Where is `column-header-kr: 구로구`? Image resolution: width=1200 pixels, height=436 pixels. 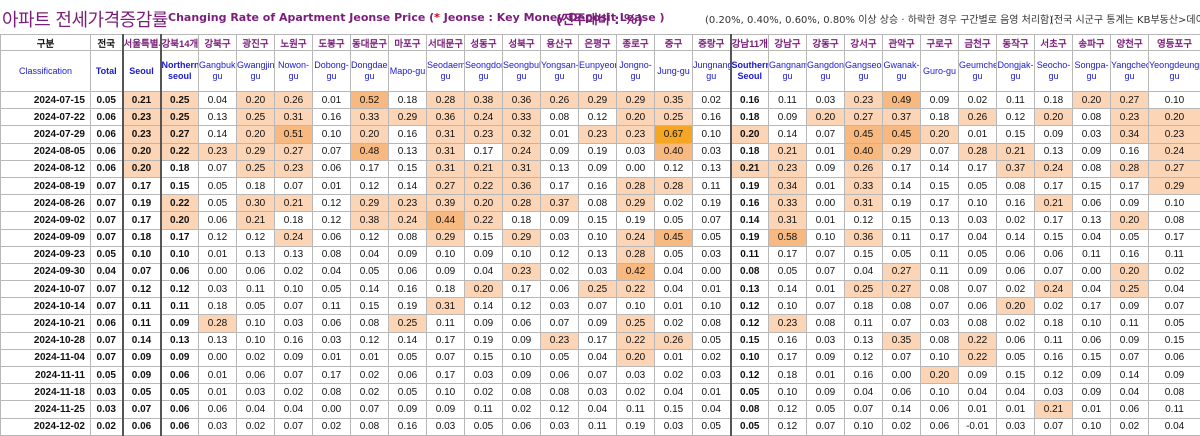
column-header-kr: 구로구 is located at coordinates (940, 43).